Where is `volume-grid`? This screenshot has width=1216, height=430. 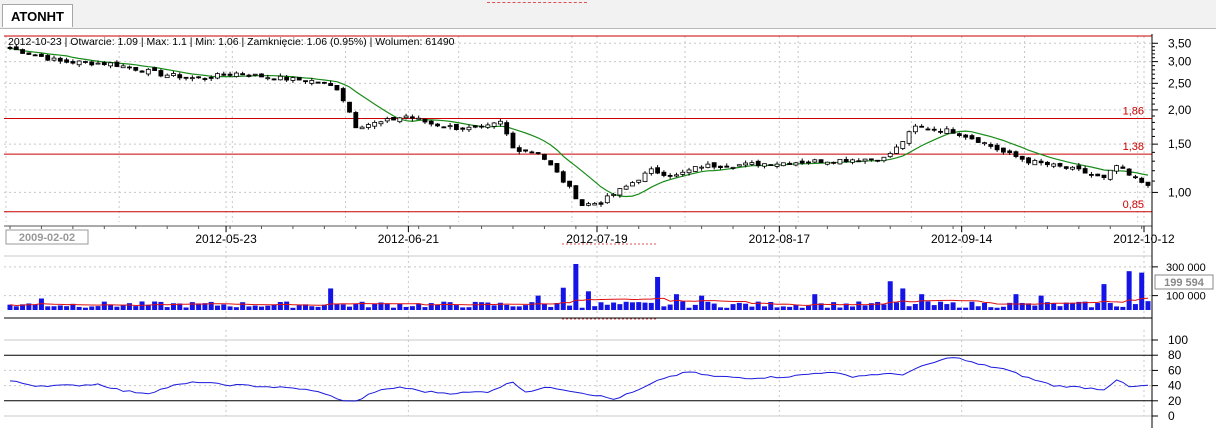 volume-grid is located at coordinates (578, 276).